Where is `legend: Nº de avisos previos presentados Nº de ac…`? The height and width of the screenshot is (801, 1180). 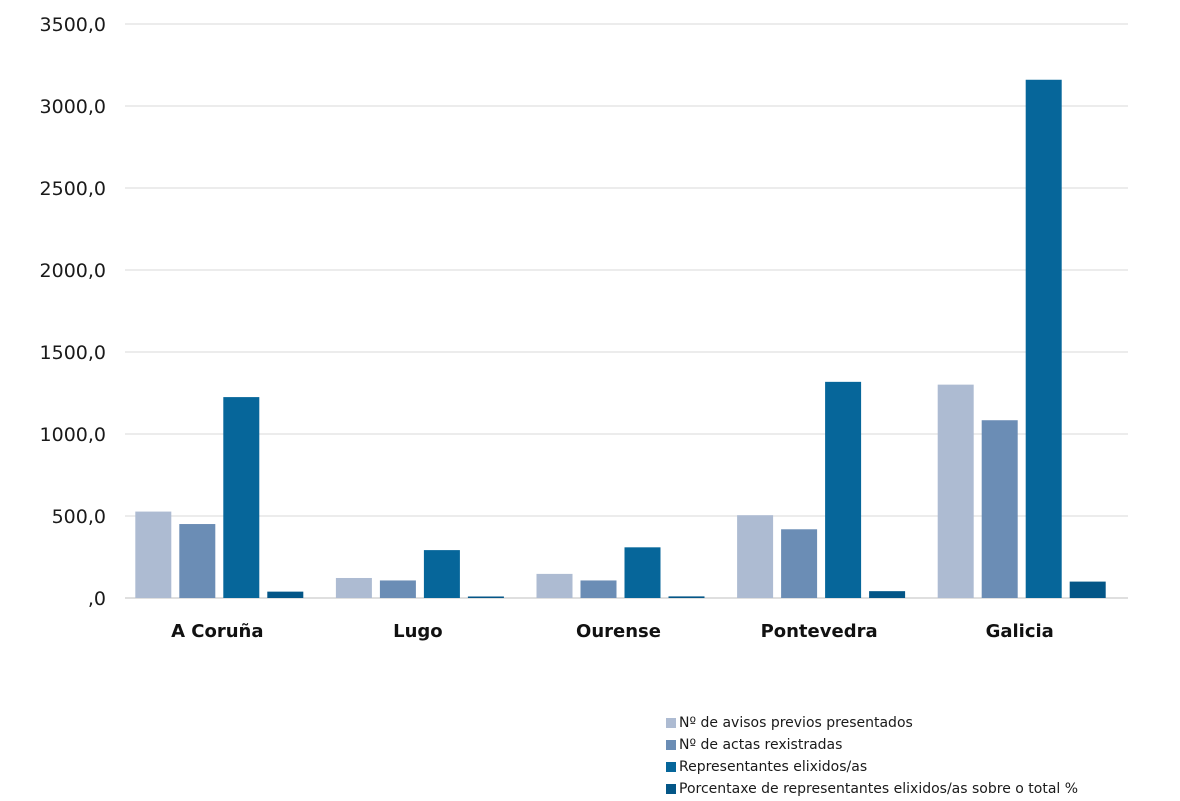
legend: Nº de avisos previos presentados Nº de ac… is located at coordinates (872, 756).